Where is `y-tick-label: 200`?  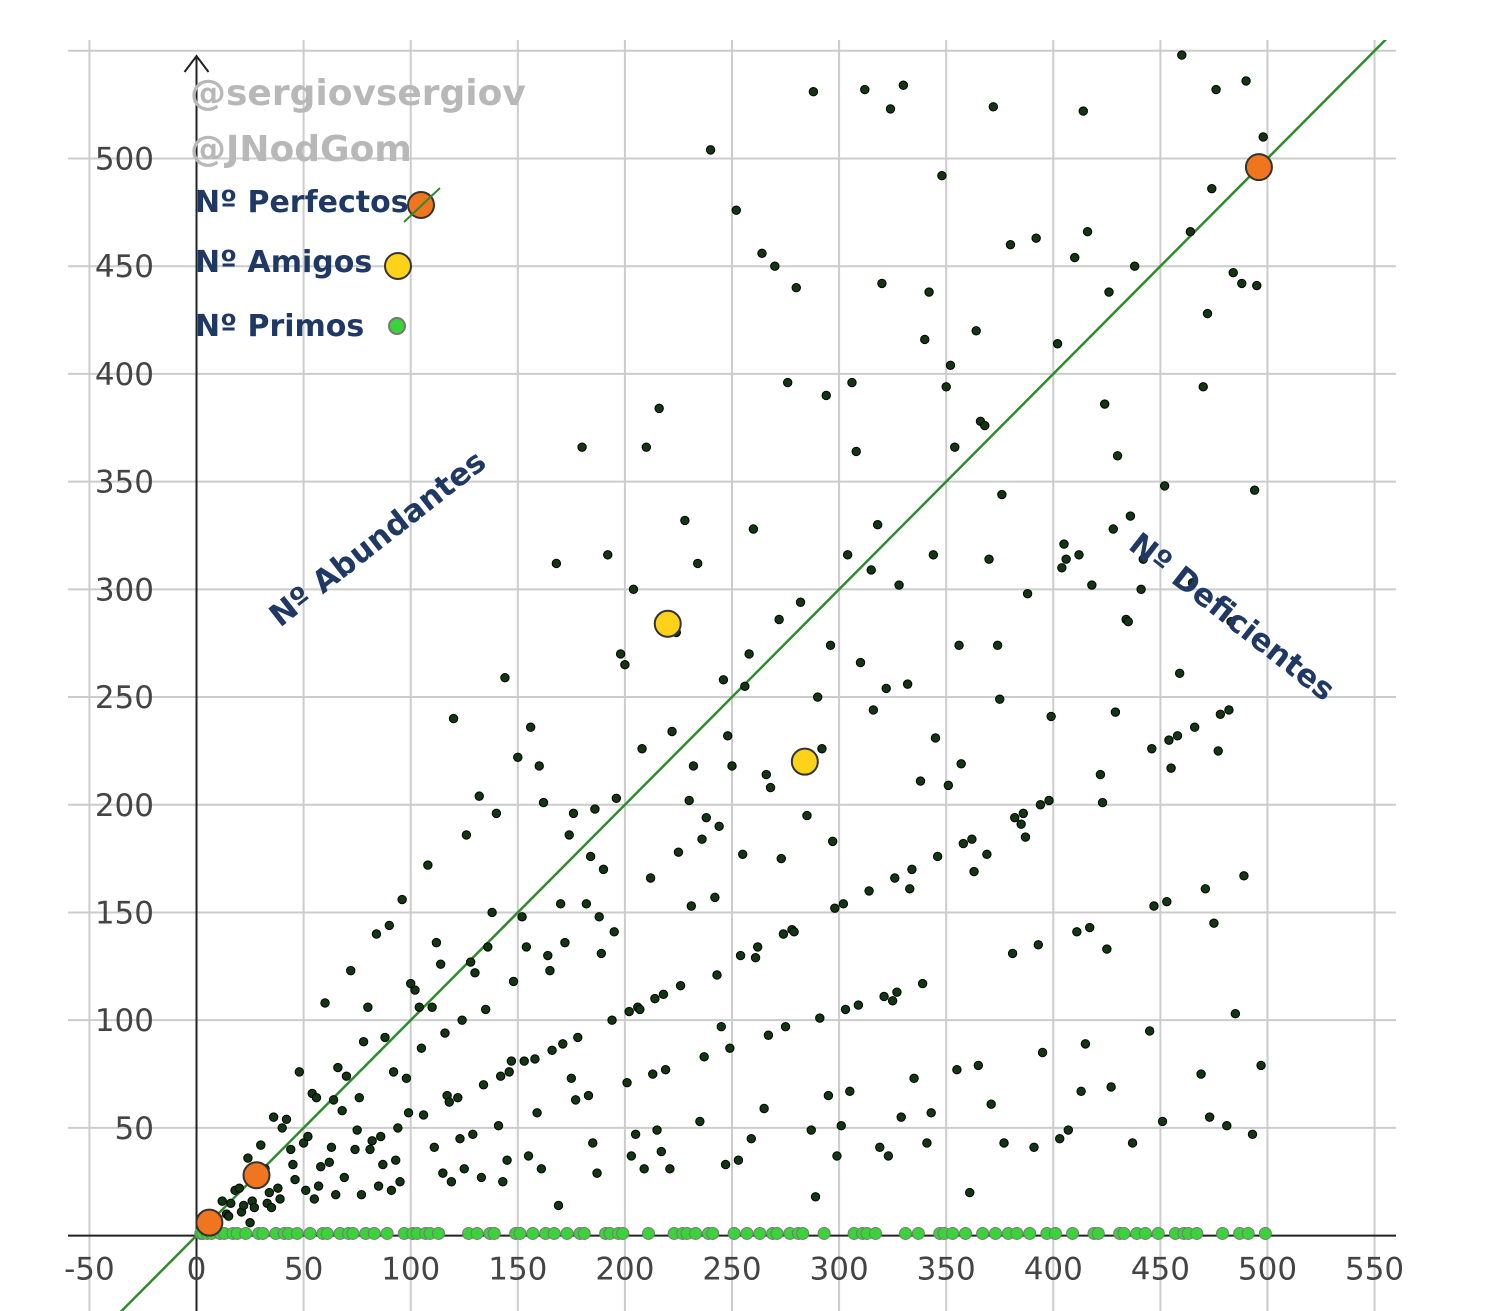 y-tick-label: 200 is located at coordinates (124, 806).